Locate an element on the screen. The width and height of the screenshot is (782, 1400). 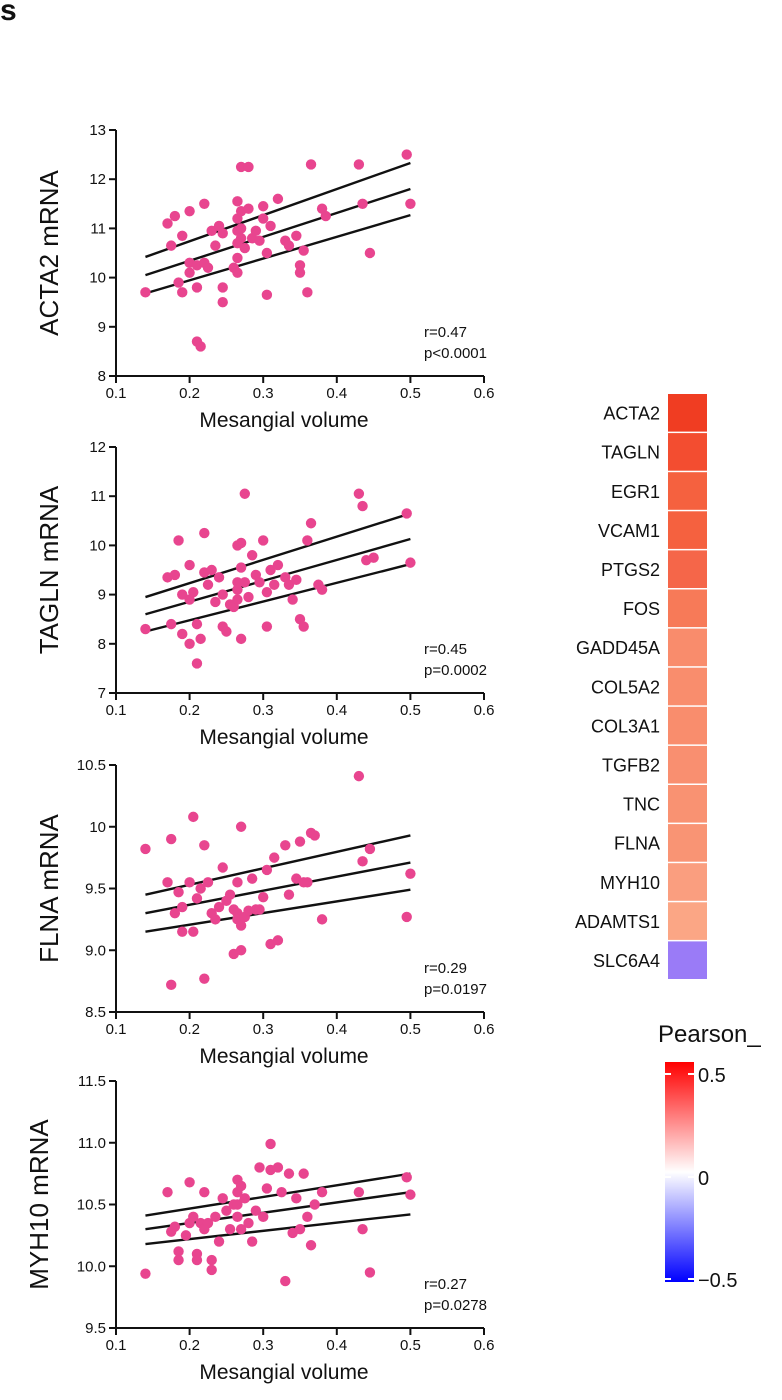
gene-label: COL5A2 is located at coordinates (625, 687).